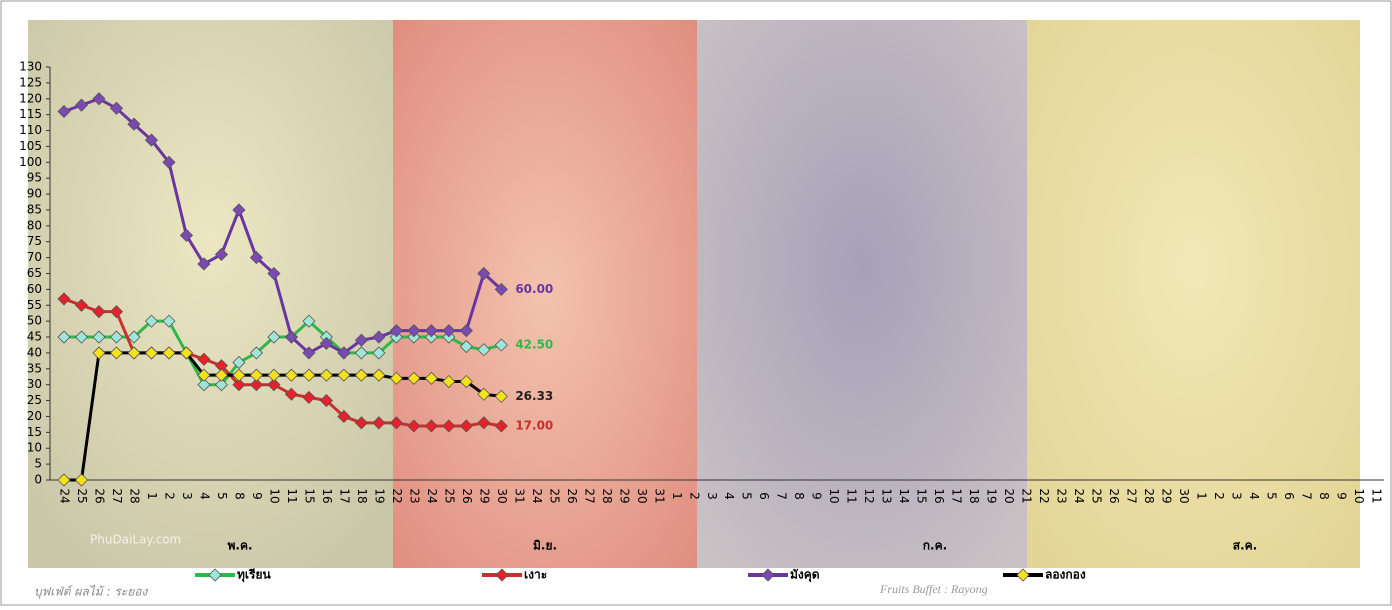  Describe the element at coordinates (534, 396) in the screenshot. I see `end-label: 26.33` at that location.